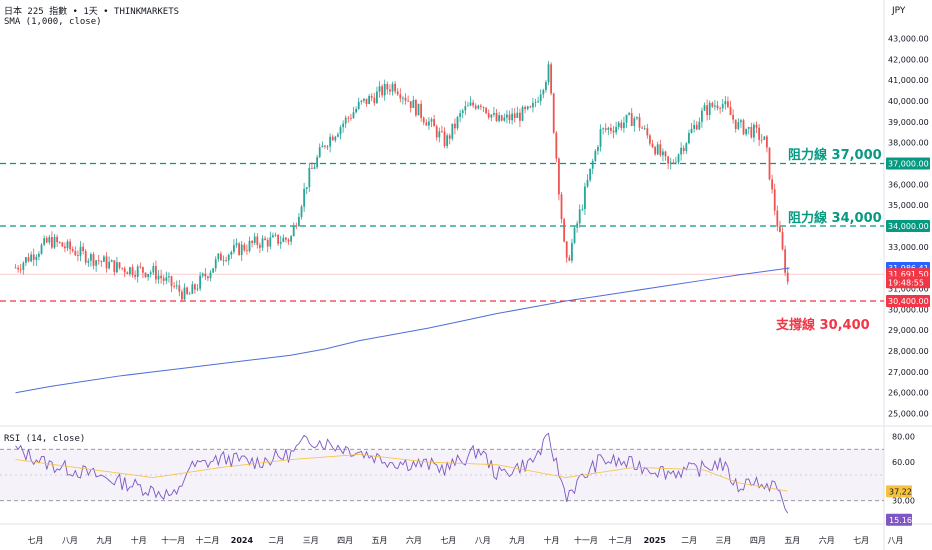  I want to click on rsi-tick-label: 30.00, so click(903, 501).